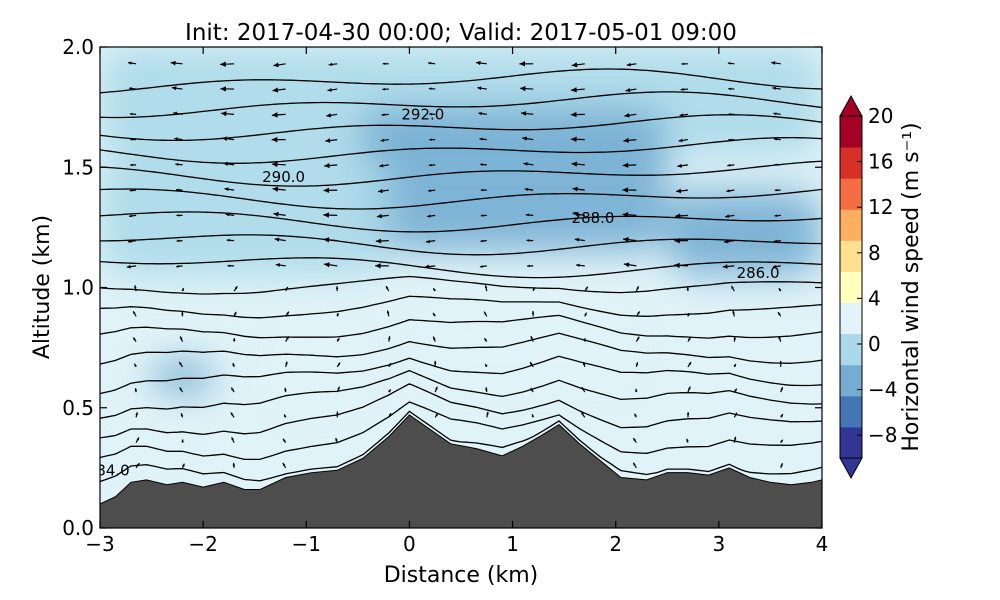 The image size is (1000, 600). I want to click on y-tick-label: 0.5, so click(78, 408).